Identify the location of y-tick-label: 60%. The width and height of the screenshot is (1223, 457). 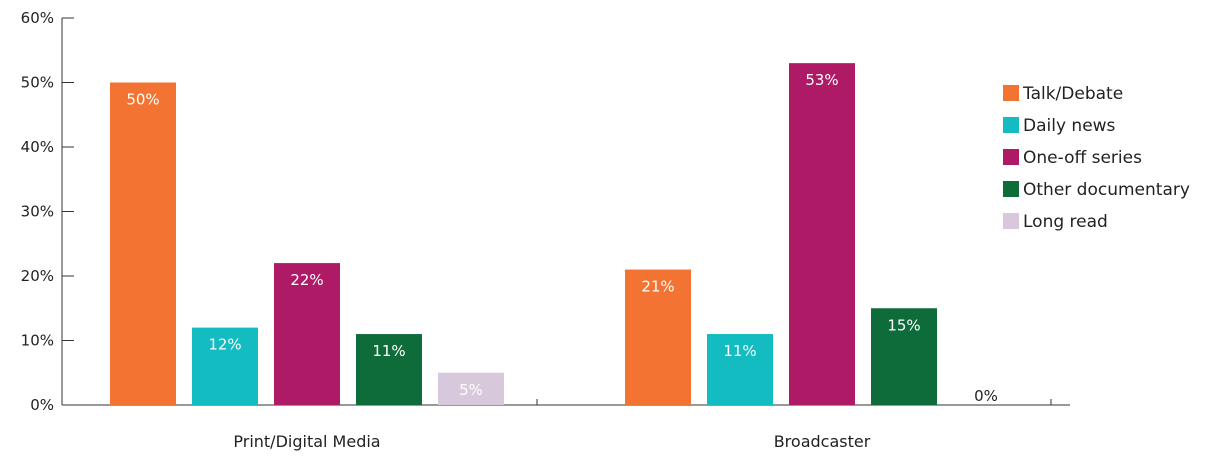
(37, 18).